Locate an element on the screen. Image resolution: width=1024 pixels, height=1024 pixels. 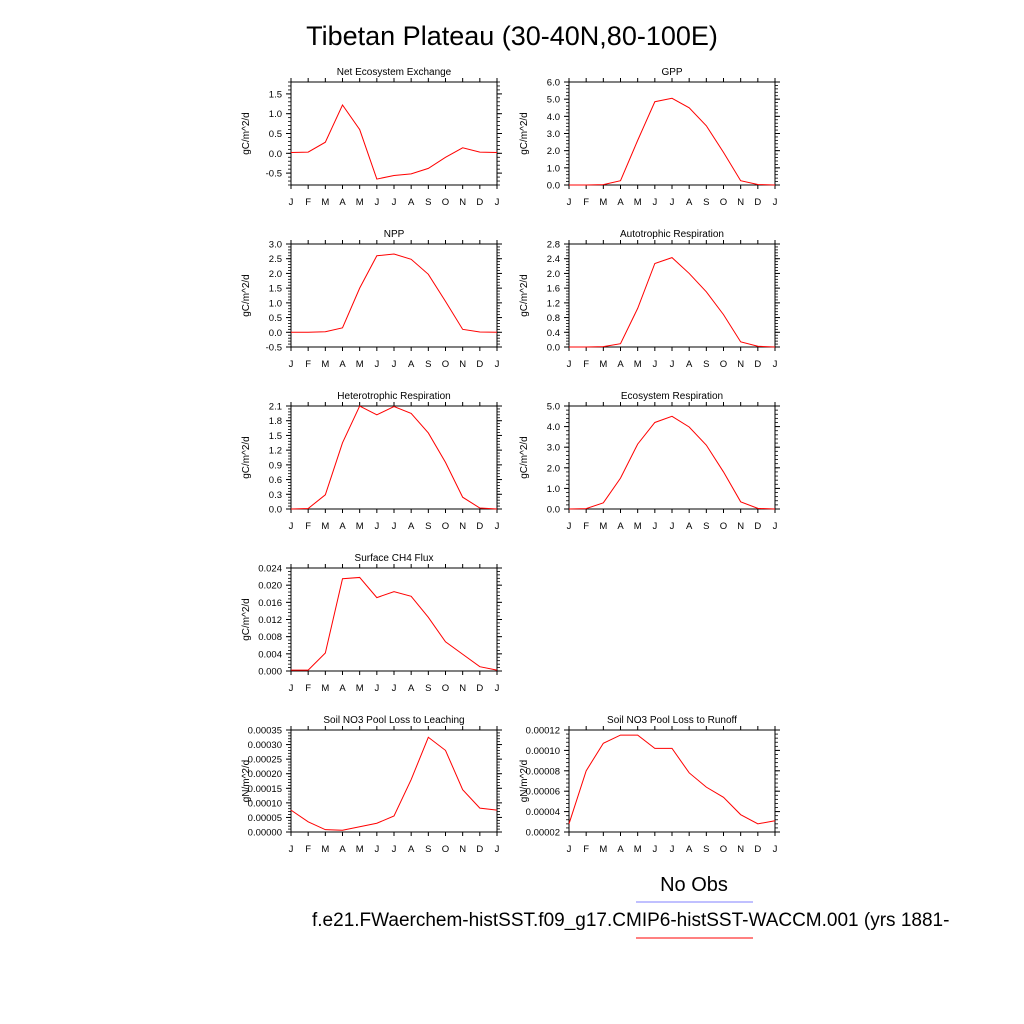
y-tick-label: 2.4 is located at coordinates (553, 259).